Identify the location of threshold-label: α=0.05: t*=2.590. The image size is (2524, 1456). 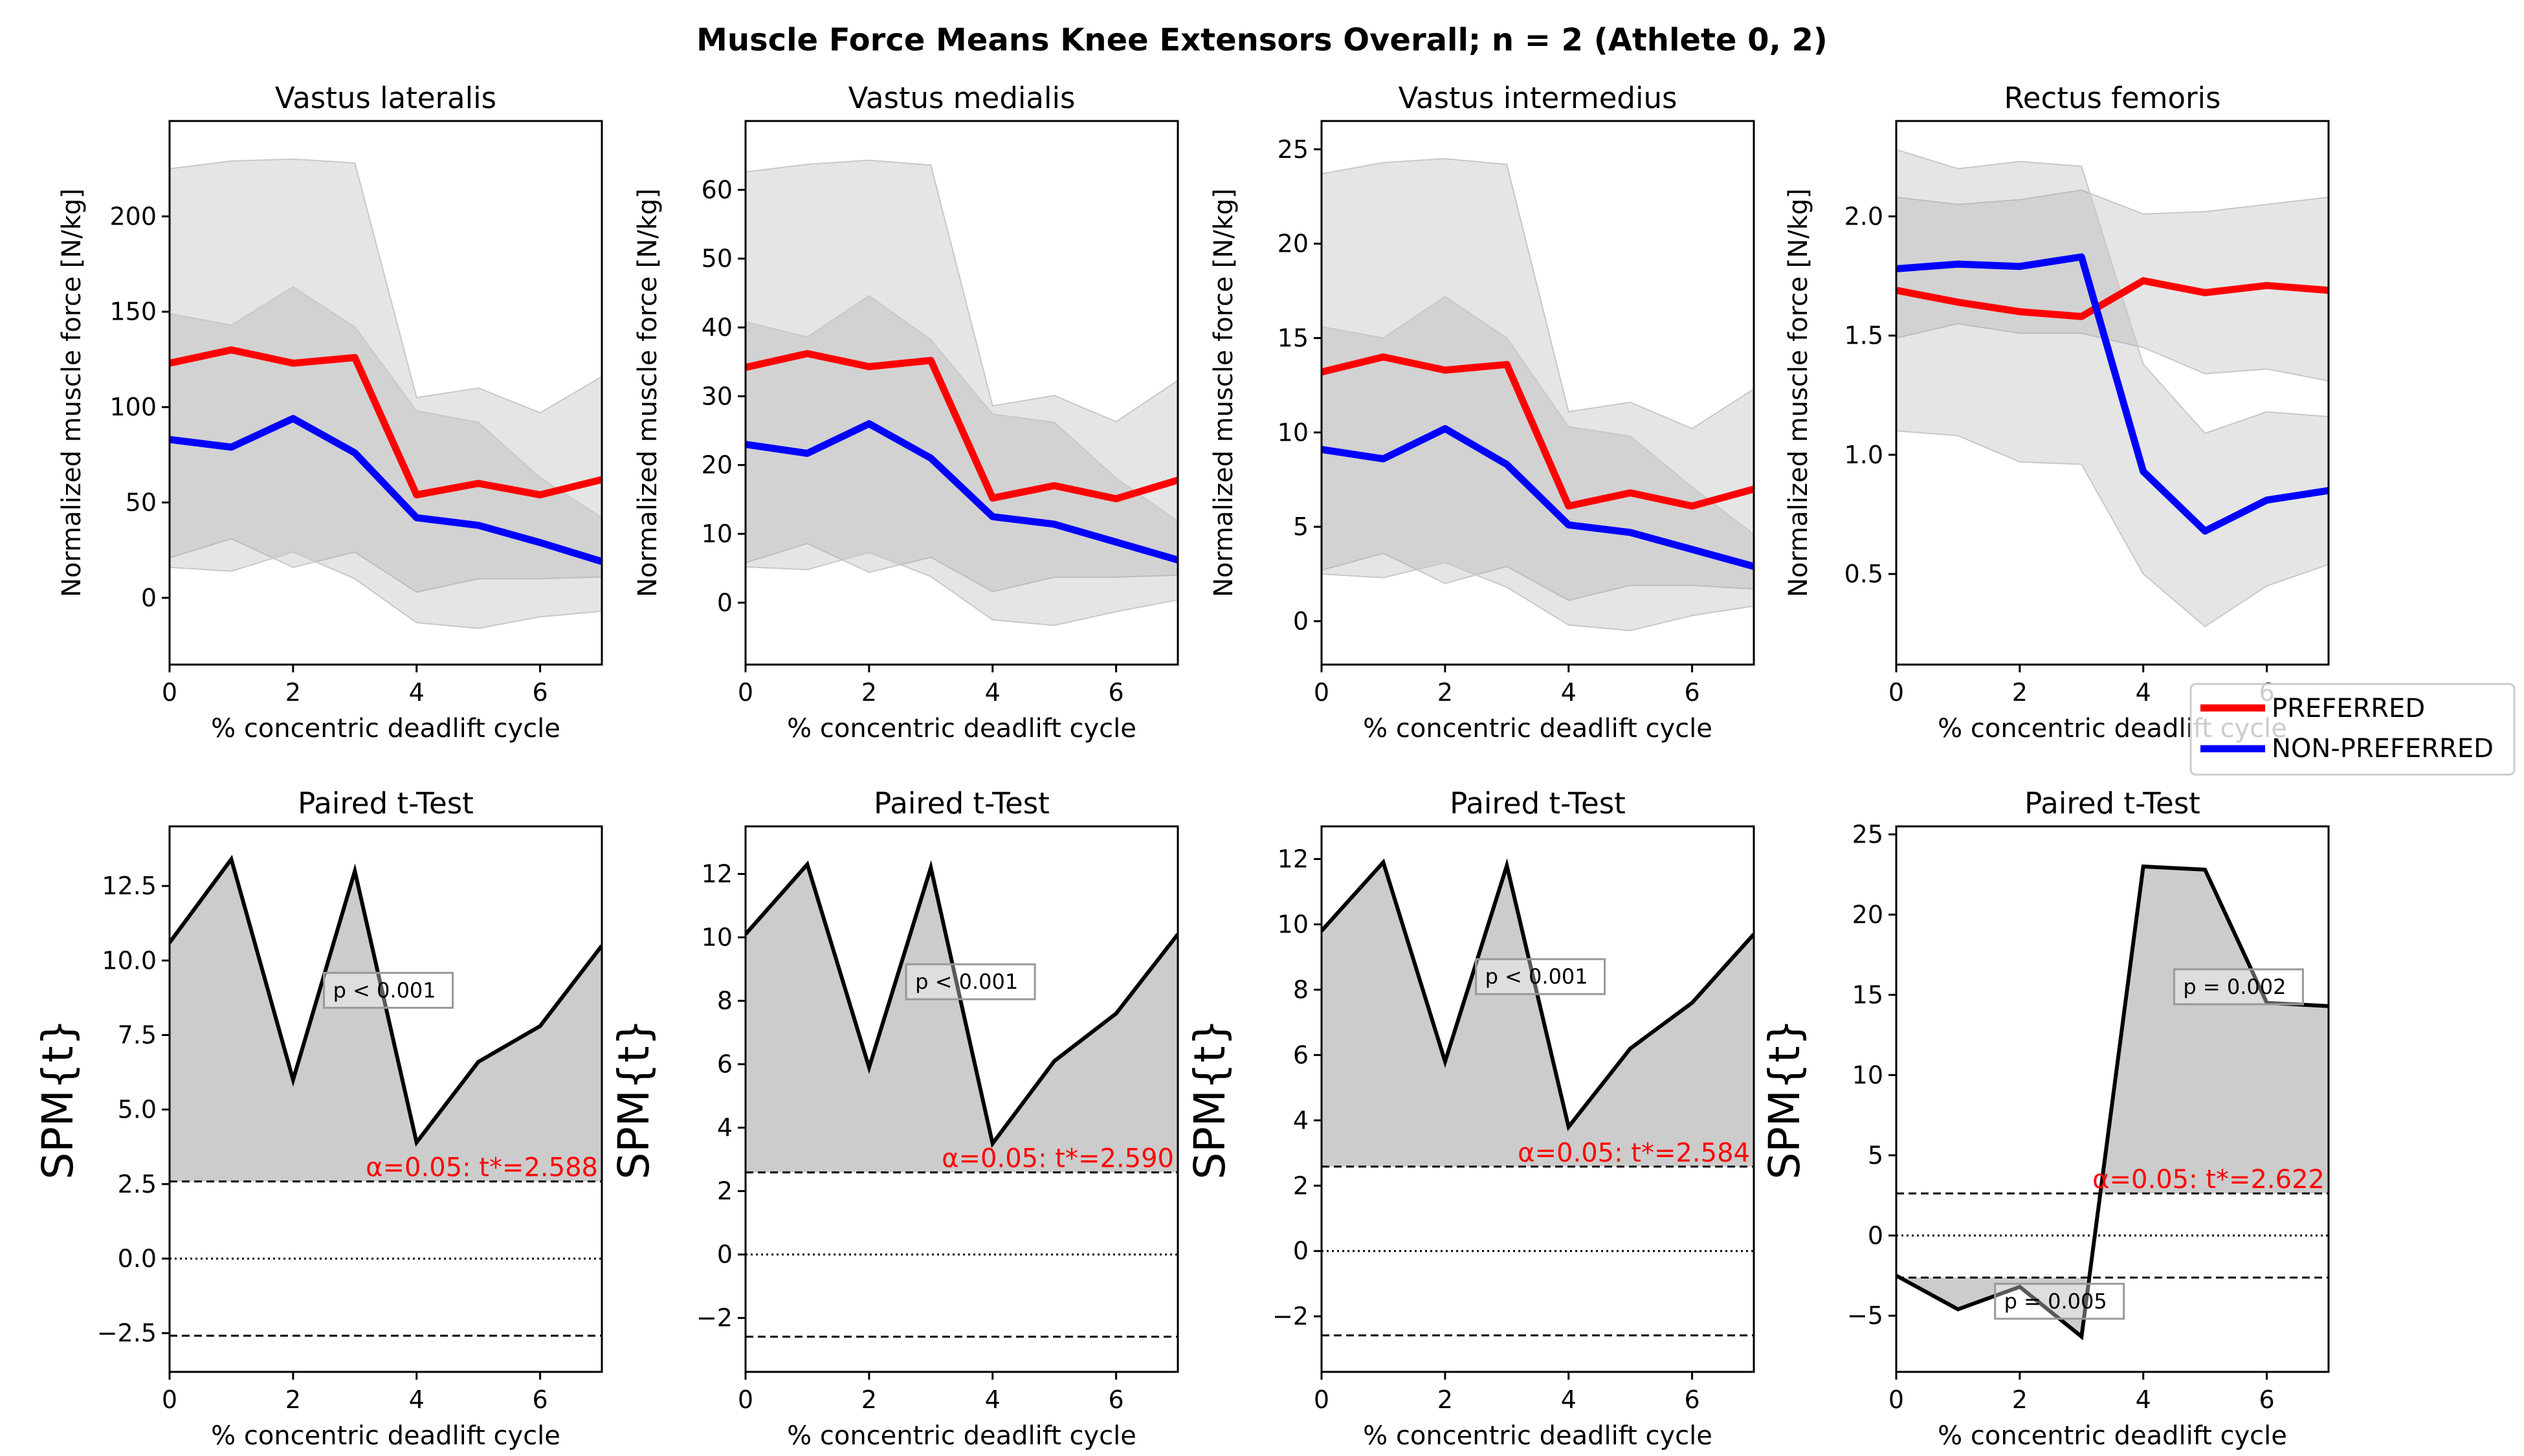
(1058, 1159).